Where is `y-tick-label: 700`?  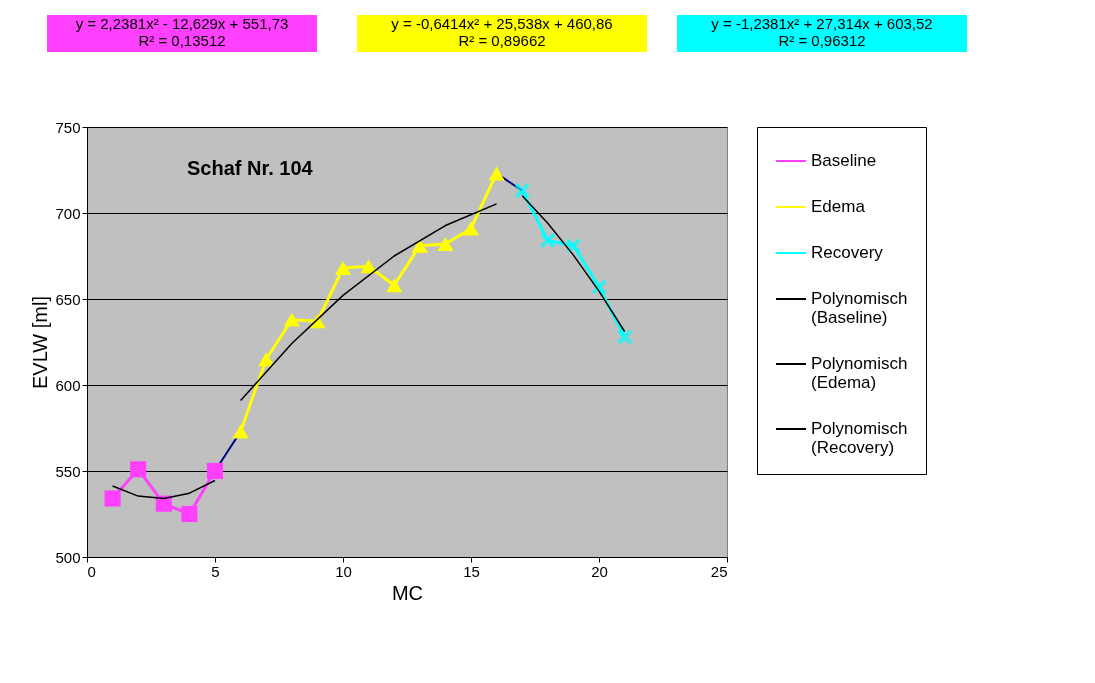 y-tick-label: 700 is located at coordinates (68, 213).